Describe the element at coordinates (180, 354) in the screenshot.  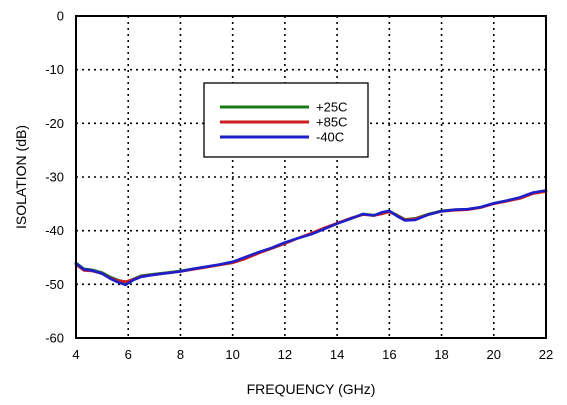
I see `x-tick-label: 8` at that location.